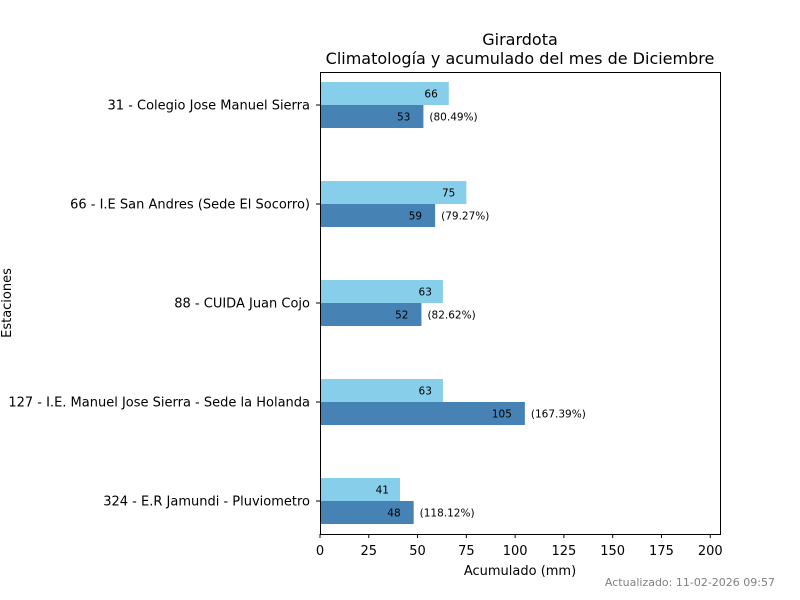 This screenshot has height=600, width=800. What do you see at coordinates (209, 106) in the screenshot?
I see `y-tick-label: 31 - Colegio Jose Manuel Sierra` at bounding box center [209, 106].